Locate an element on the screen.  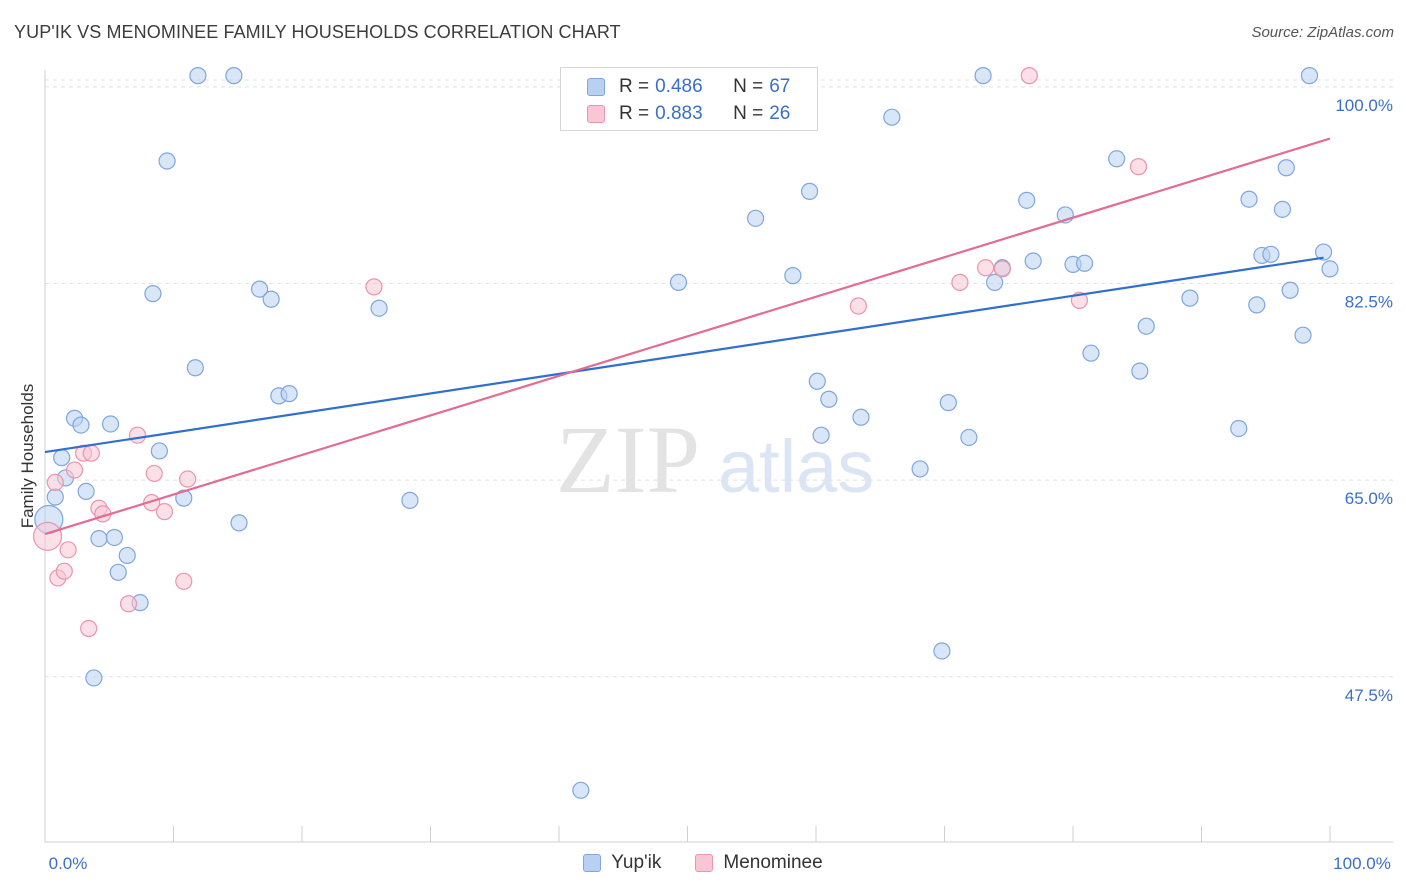
source-label: Source: ZipAtlas.com is located at coordinates (1322, 32).